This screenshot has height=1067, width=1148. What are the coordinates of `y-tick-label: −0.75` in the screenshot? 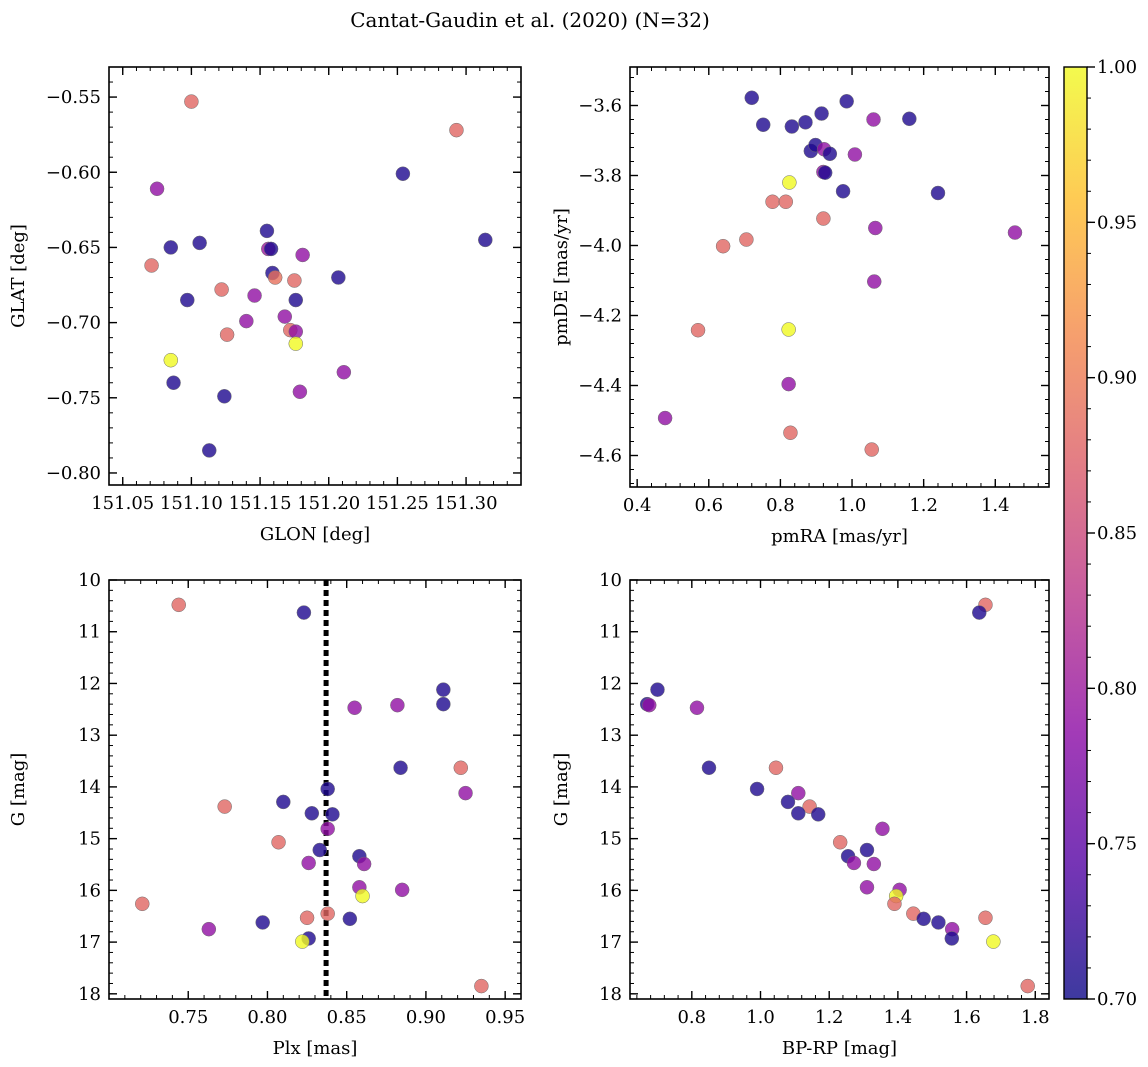 It's located at (73, 398).